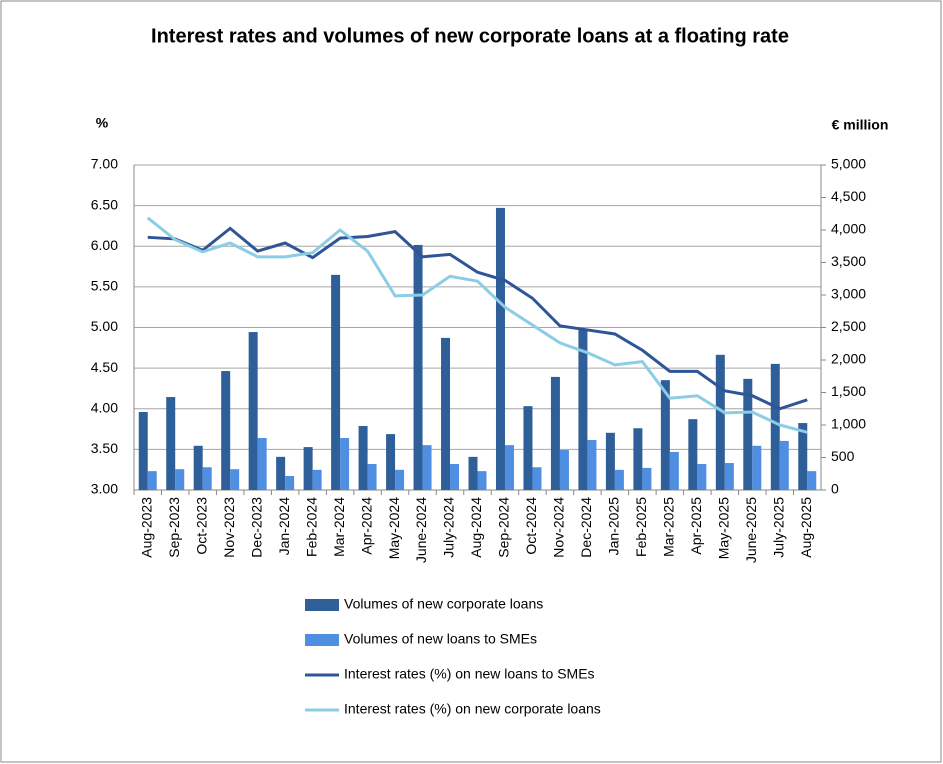  What do you see at coordinates (174, 527) in the screenshot?
I see `x-tick-label: Sep-2023` at bounding box center [174, 527].